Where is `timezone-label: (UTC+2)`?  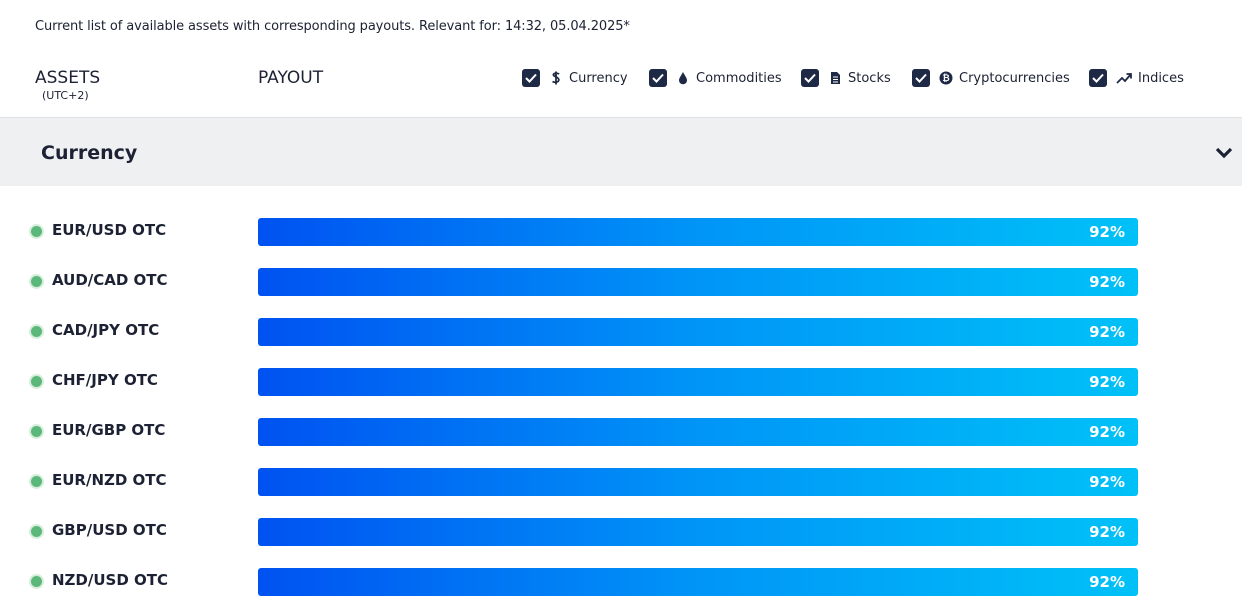 timezone-label: (UTC+2) is located at coordinates (65, 95).